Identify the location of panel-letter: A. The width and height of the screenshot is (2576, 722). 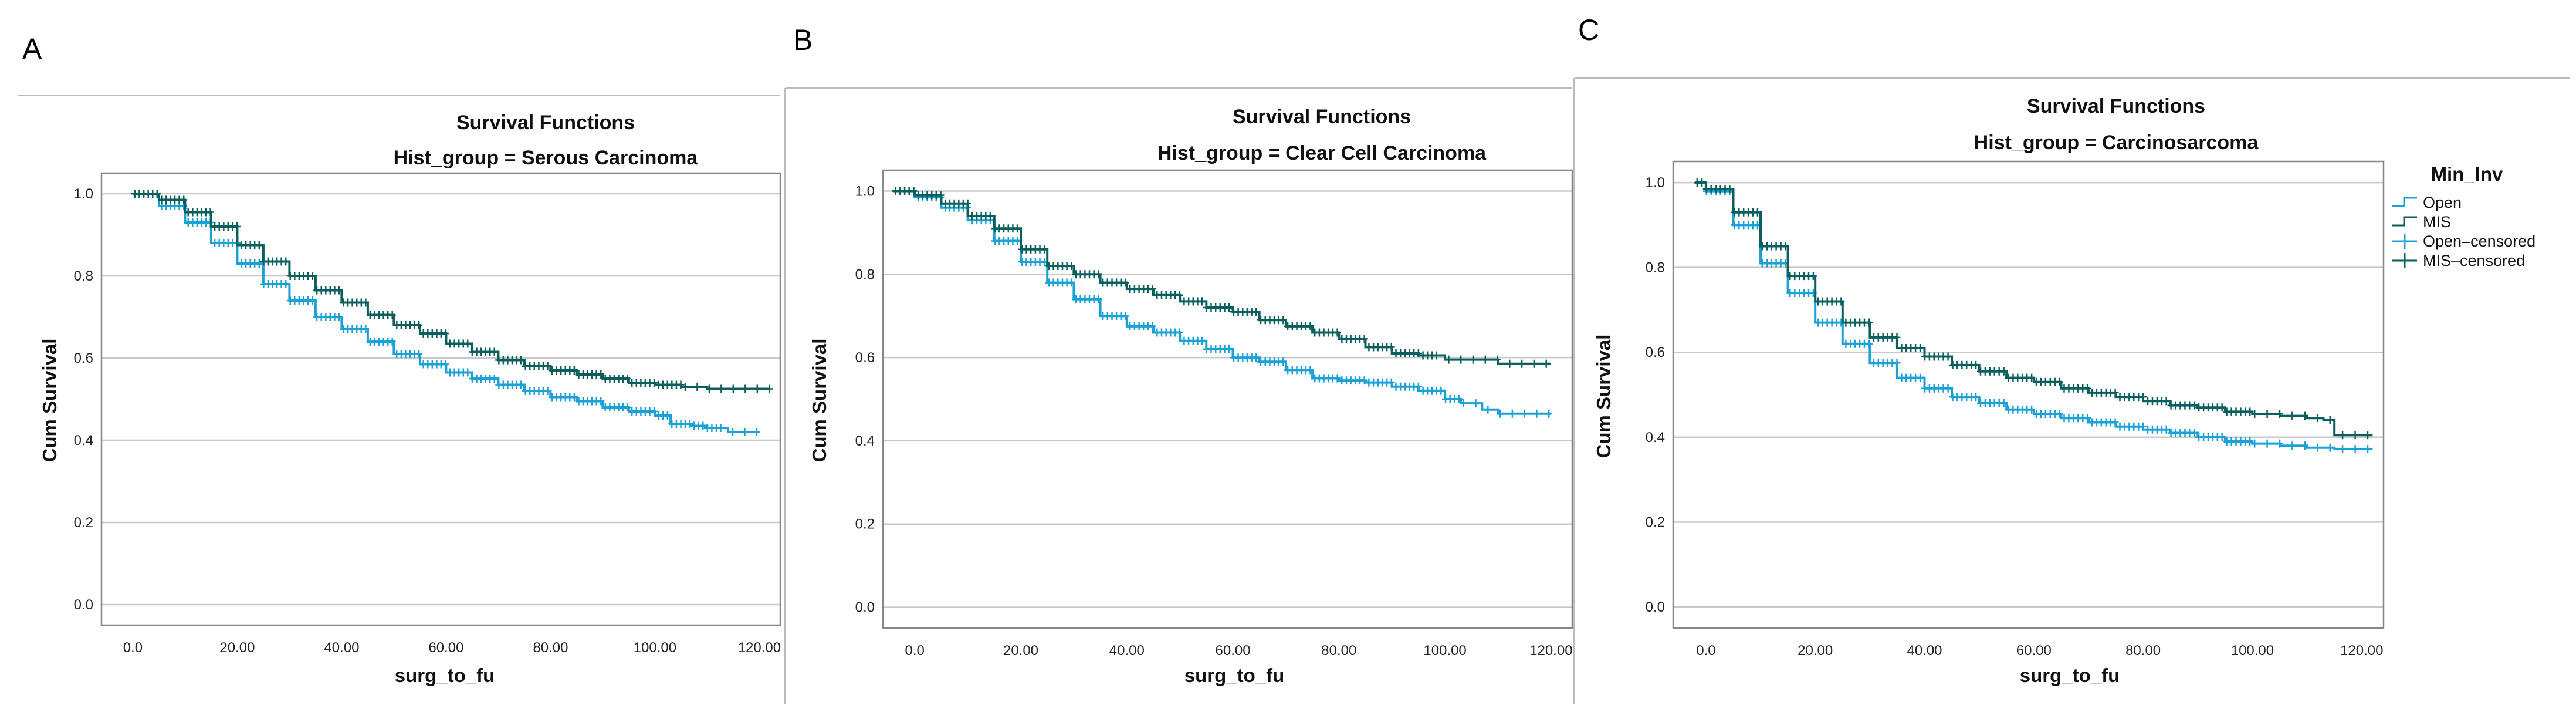
(32, 48).